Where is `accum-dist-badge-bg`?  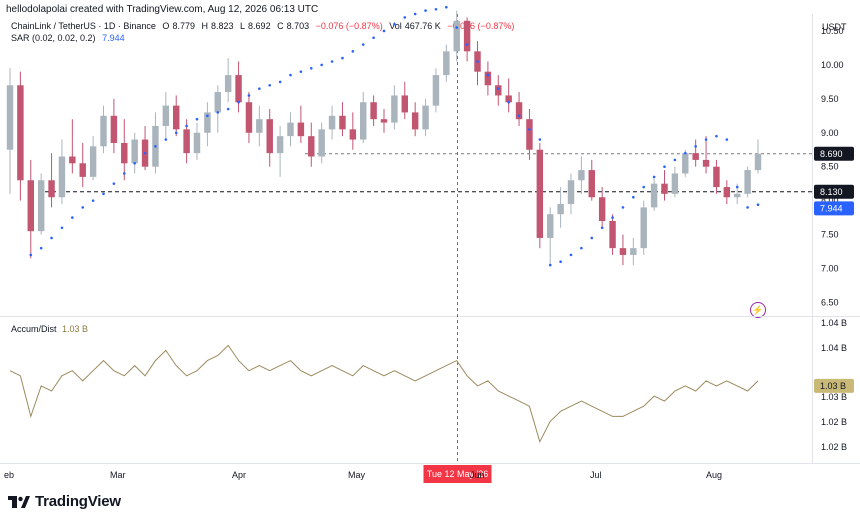 accum-dist-badge-bg is located at coordinates (834, 385).